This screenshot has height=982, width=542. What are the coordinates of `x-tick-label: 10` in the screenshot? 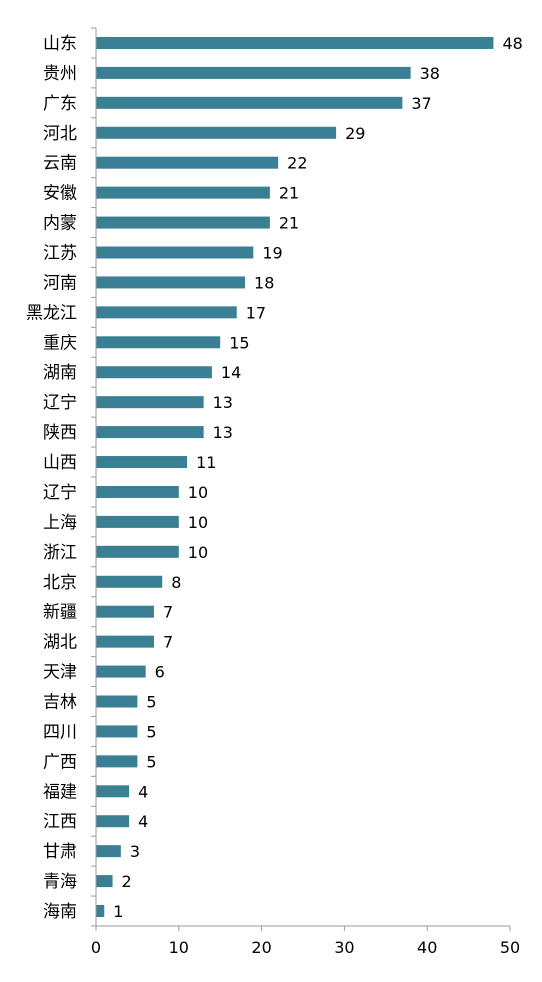 It's located at (179, 947).